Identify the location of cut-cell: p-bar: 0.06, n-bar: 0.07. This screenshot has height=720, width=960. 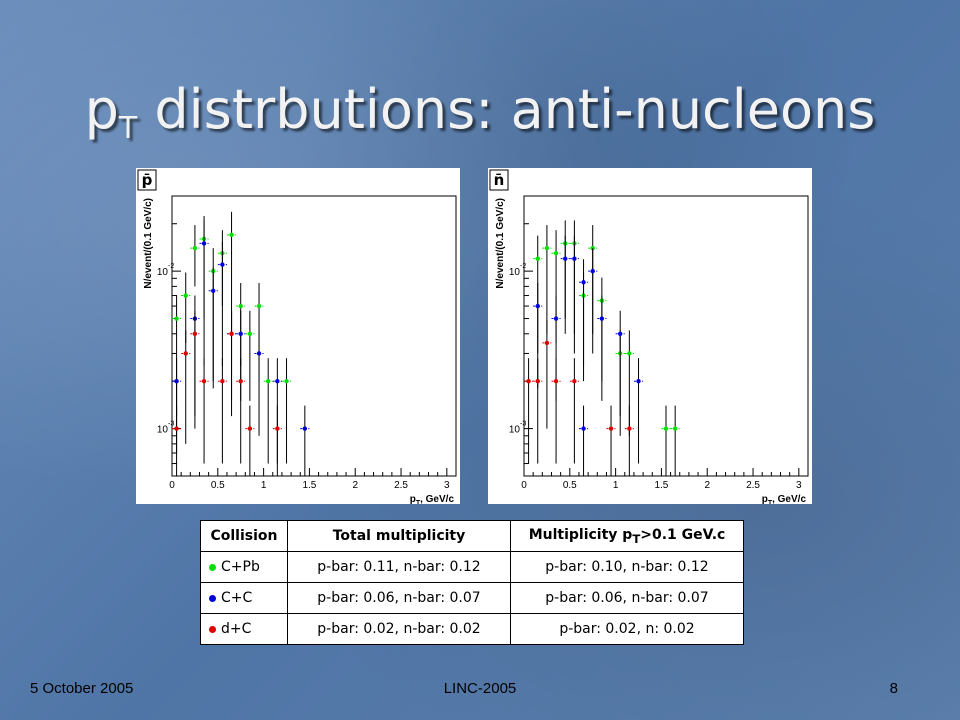
(627, 598).